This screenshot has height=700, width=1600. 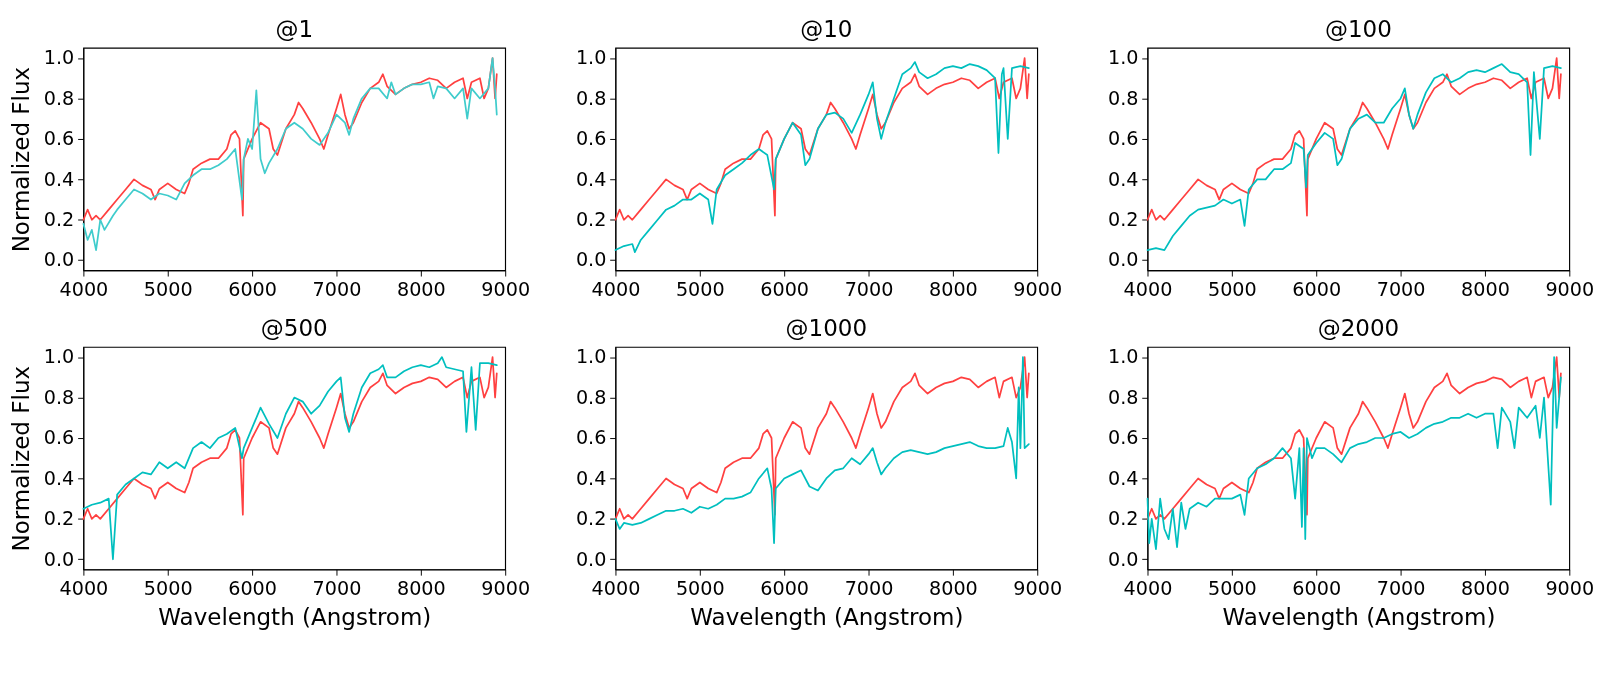 I want to click on chart-title: @500, so click(x=294, y=328).